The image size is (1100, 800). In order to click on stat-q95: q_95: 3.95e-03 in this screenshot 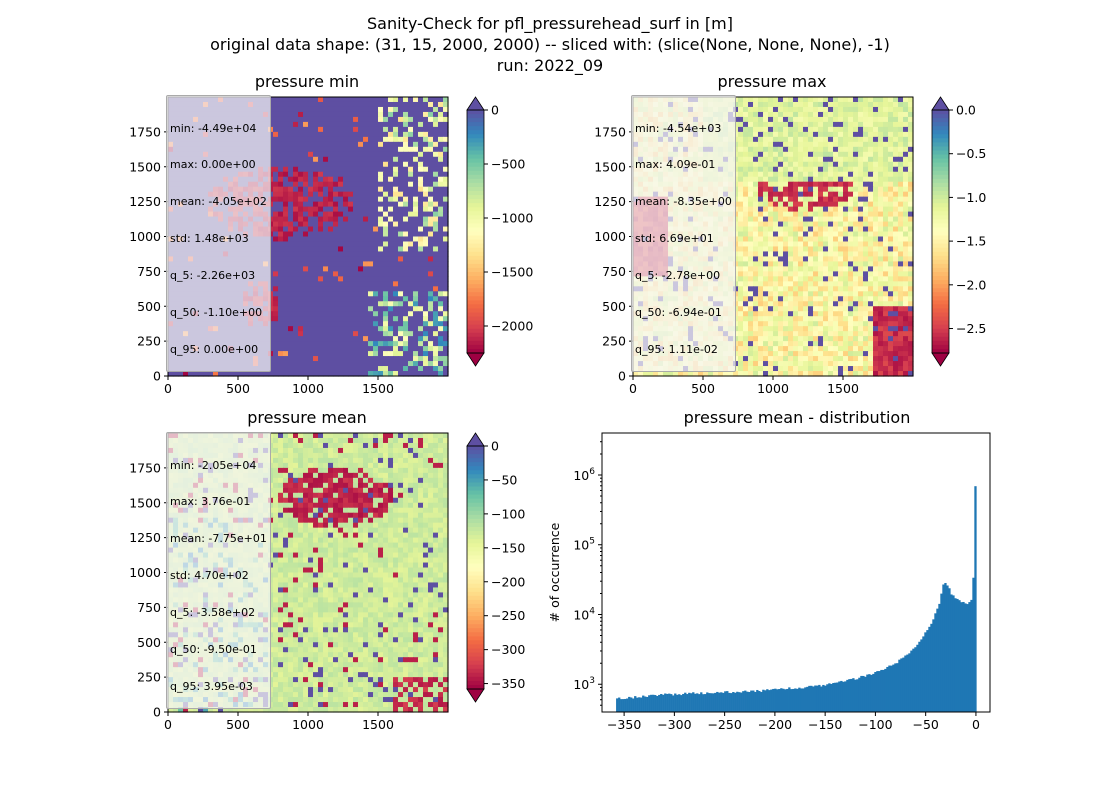, I will do `click(211, 686)`.